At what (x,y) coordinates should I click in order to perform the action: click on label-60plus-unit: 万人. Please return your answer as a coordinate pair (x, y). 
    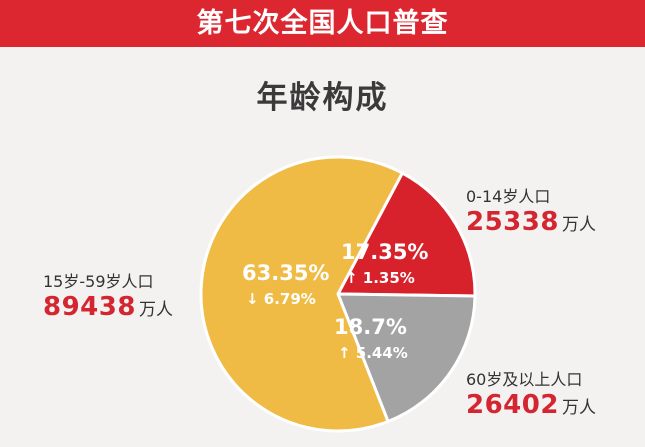
    Looking at the image, I should click on (578, 408).